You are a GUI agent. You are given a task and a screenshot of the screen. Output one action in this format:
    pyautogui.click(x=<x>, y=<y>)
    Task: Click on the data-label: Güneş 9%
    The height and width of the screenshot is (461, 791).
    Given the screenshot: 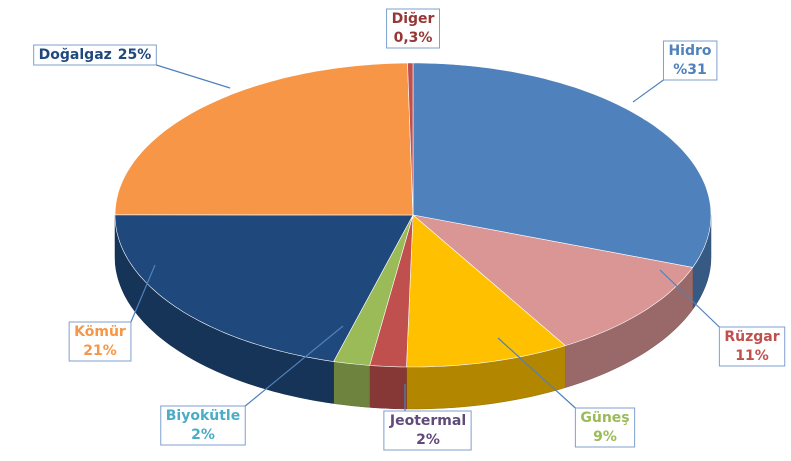 What is the action you would take?
    pyautogui.click(x=605, y=427)
    